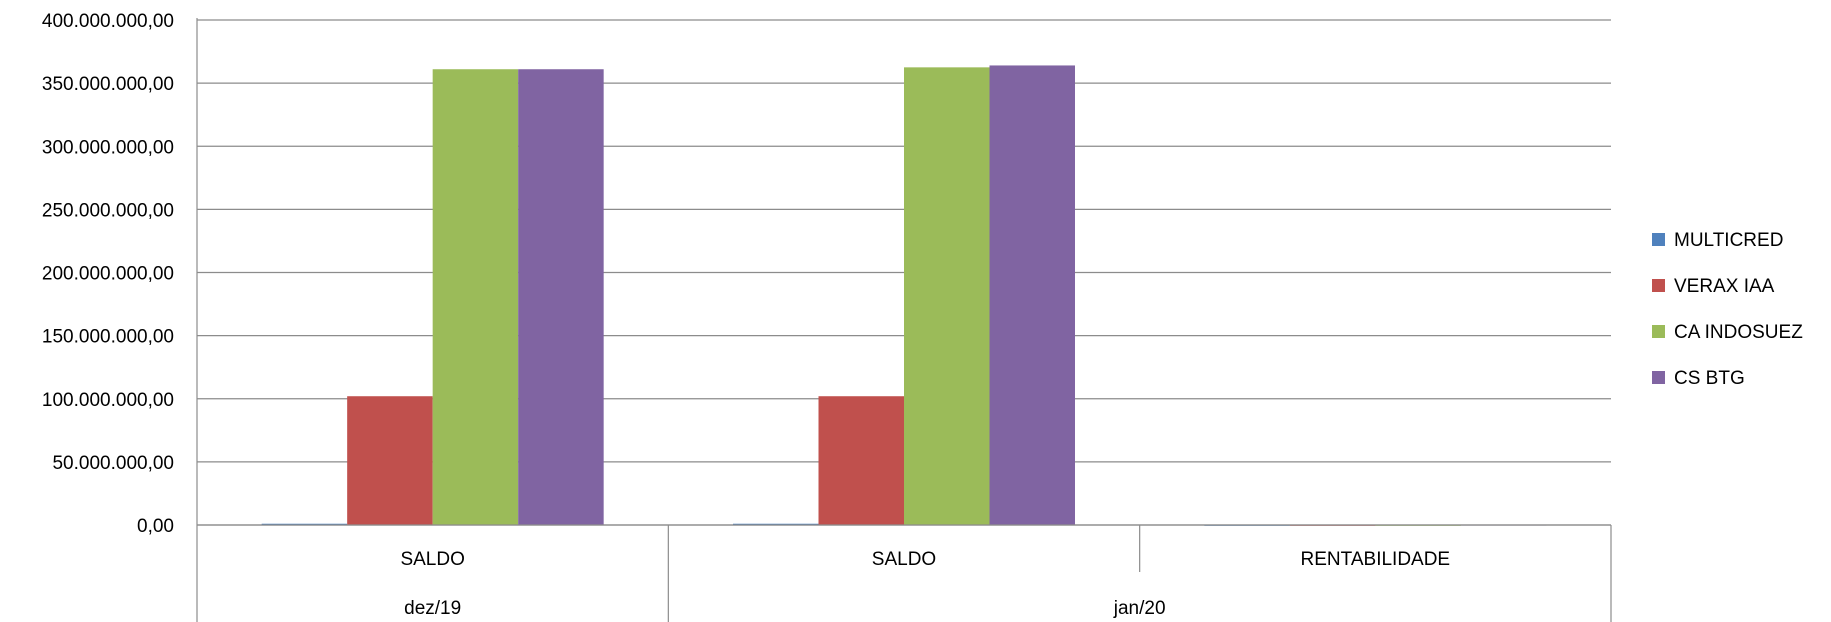  I want to click on legend-label: CS BTG, so click(1709, 378).